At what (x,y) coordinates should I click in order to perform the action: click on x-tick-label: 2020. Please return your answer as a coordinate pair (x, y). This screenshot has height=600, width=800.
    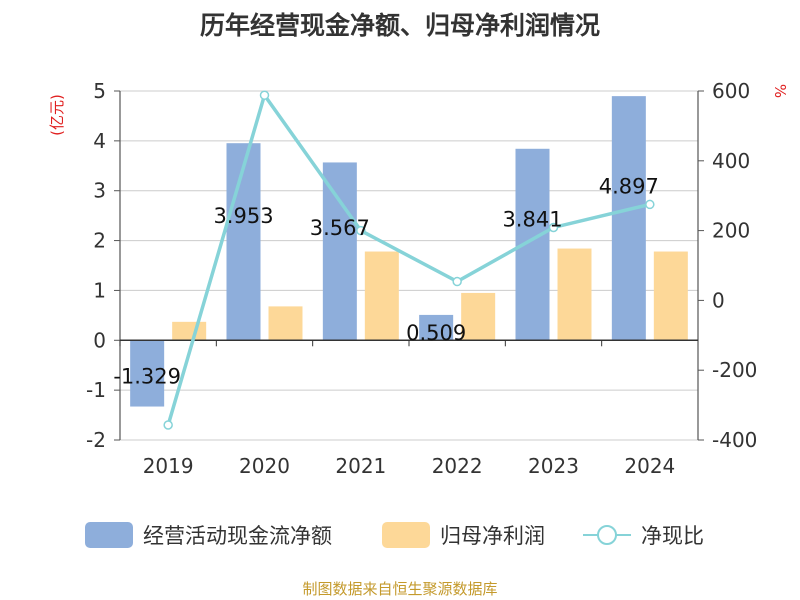
    Looking at the image, I should click on (264, 466).